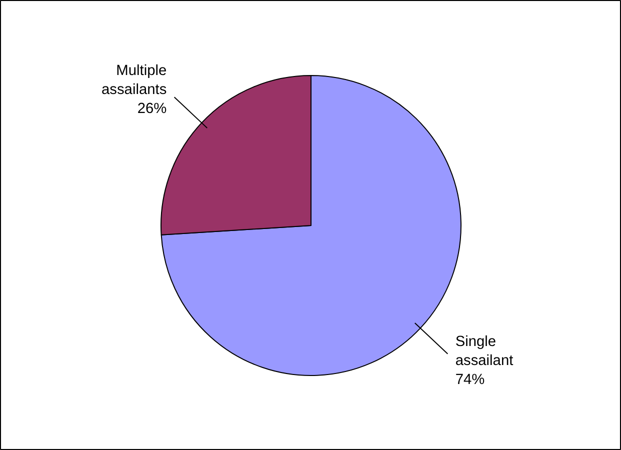 Image resolution: width=621 pixels, height=450 pixels. What do you see at coordinates (470, 380) in the screenshot?
I see `data-label: 74%` at bounding box center [470, 380].